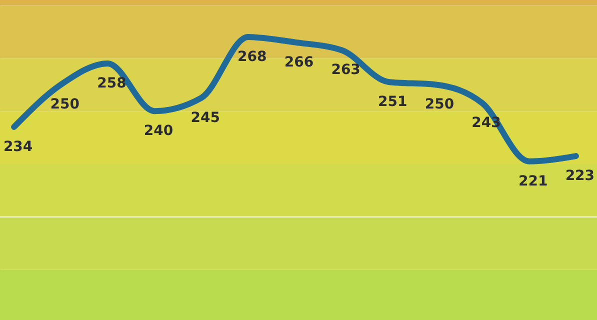 Image resolution: width=597 pixels, height=320 pixels. I want to click on data-label: 240, so click(159, 131).